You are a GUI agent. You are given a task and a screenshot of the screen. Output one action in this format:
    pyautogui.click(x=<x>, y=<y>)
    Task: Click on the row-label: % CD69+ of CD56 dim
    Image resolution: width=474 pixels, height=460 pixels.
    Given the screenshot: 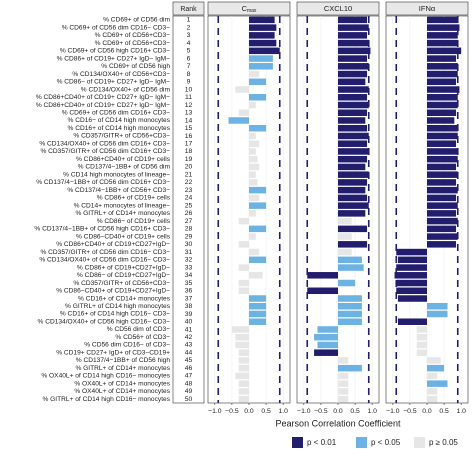 What is the action you would take?
    pyautogui.click(x=136, y=20)
    